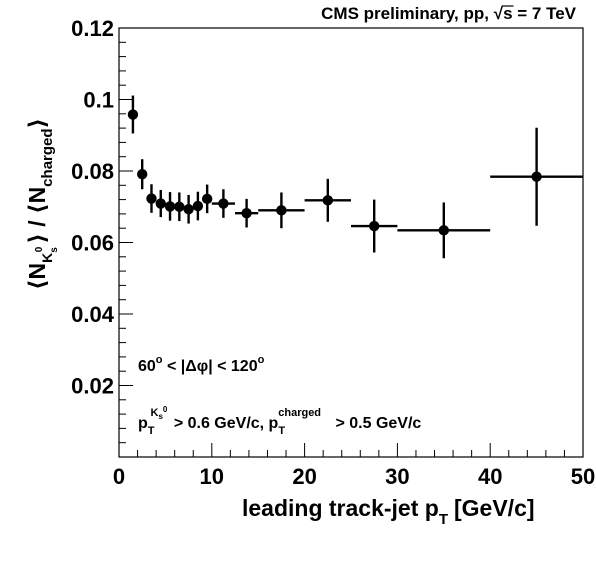 This screenshot has height=572, width=596. What do you see at coordinates (42, 204) in the screenshot?
I see `y-axis-title: ⟨NKs0⟩ / ⟨Ncharged⟩` at bounding box center [42, 204].